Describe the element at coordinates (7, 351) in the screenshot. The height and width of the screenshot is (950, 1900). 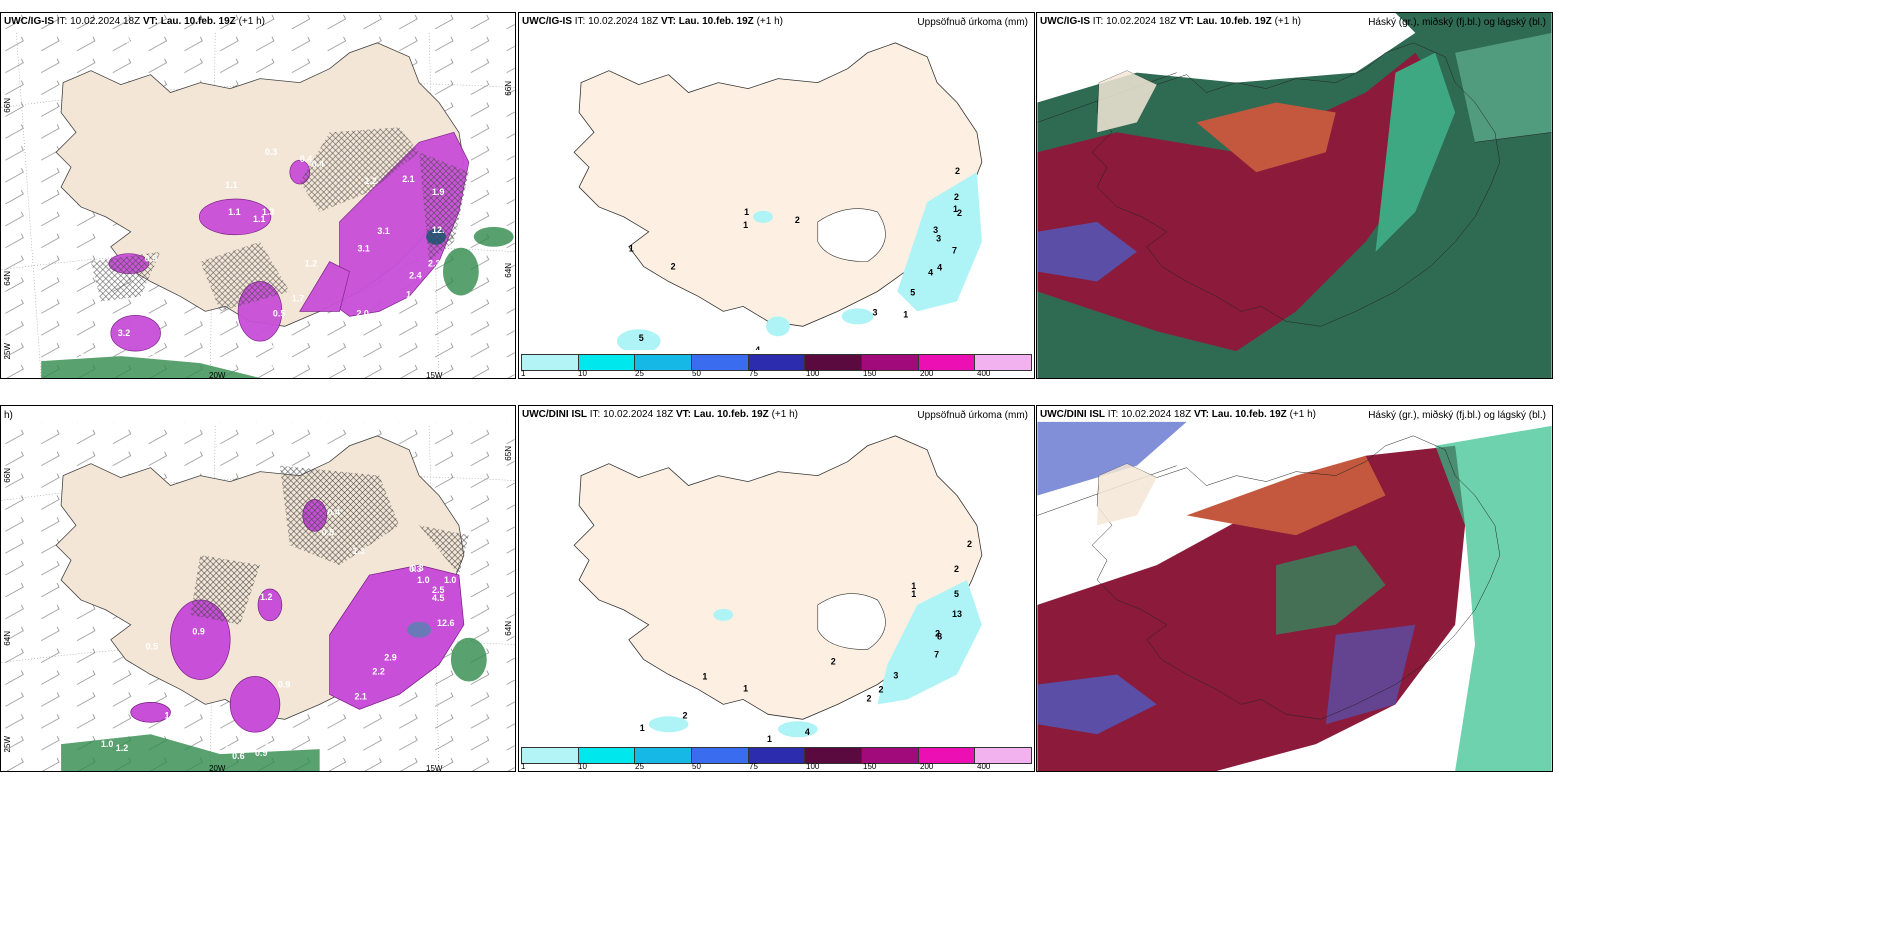
I see `lon-label: 25W` at that location.